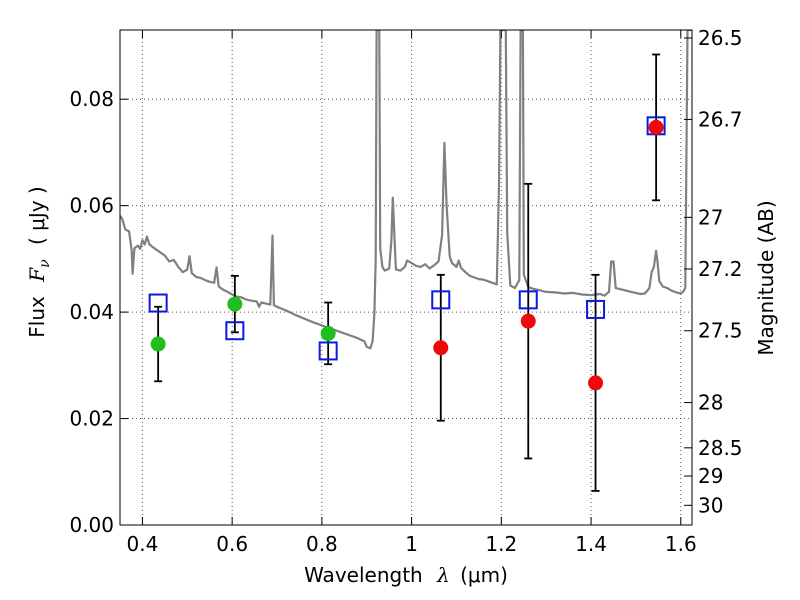  I want to click on y-tick-label: 0.04, so click(91, 312).